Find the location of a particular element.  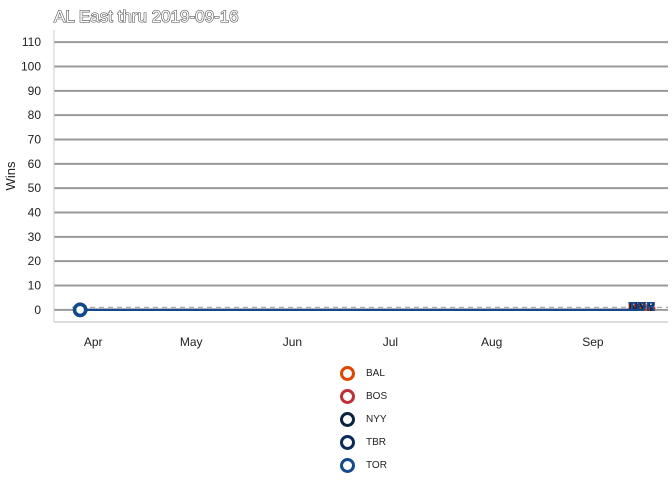

y-tick-label: 90 is located at coordinates (35, 91).